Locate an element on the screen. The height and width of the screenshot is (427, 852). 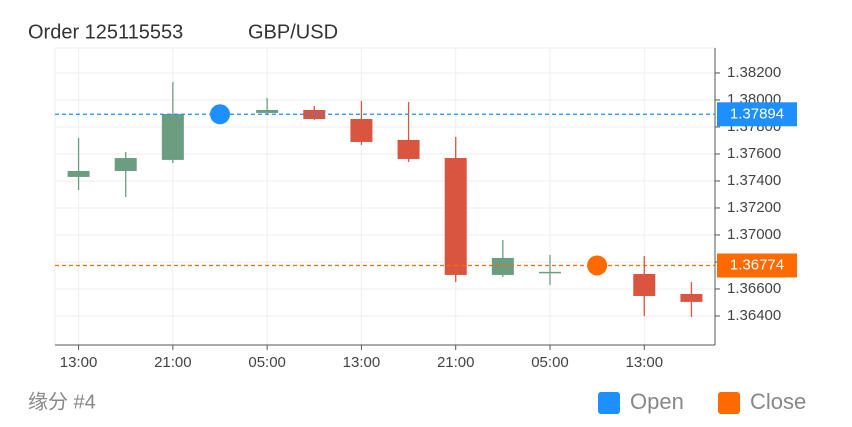
legend-label: Close is located at coordinates (778, 401).